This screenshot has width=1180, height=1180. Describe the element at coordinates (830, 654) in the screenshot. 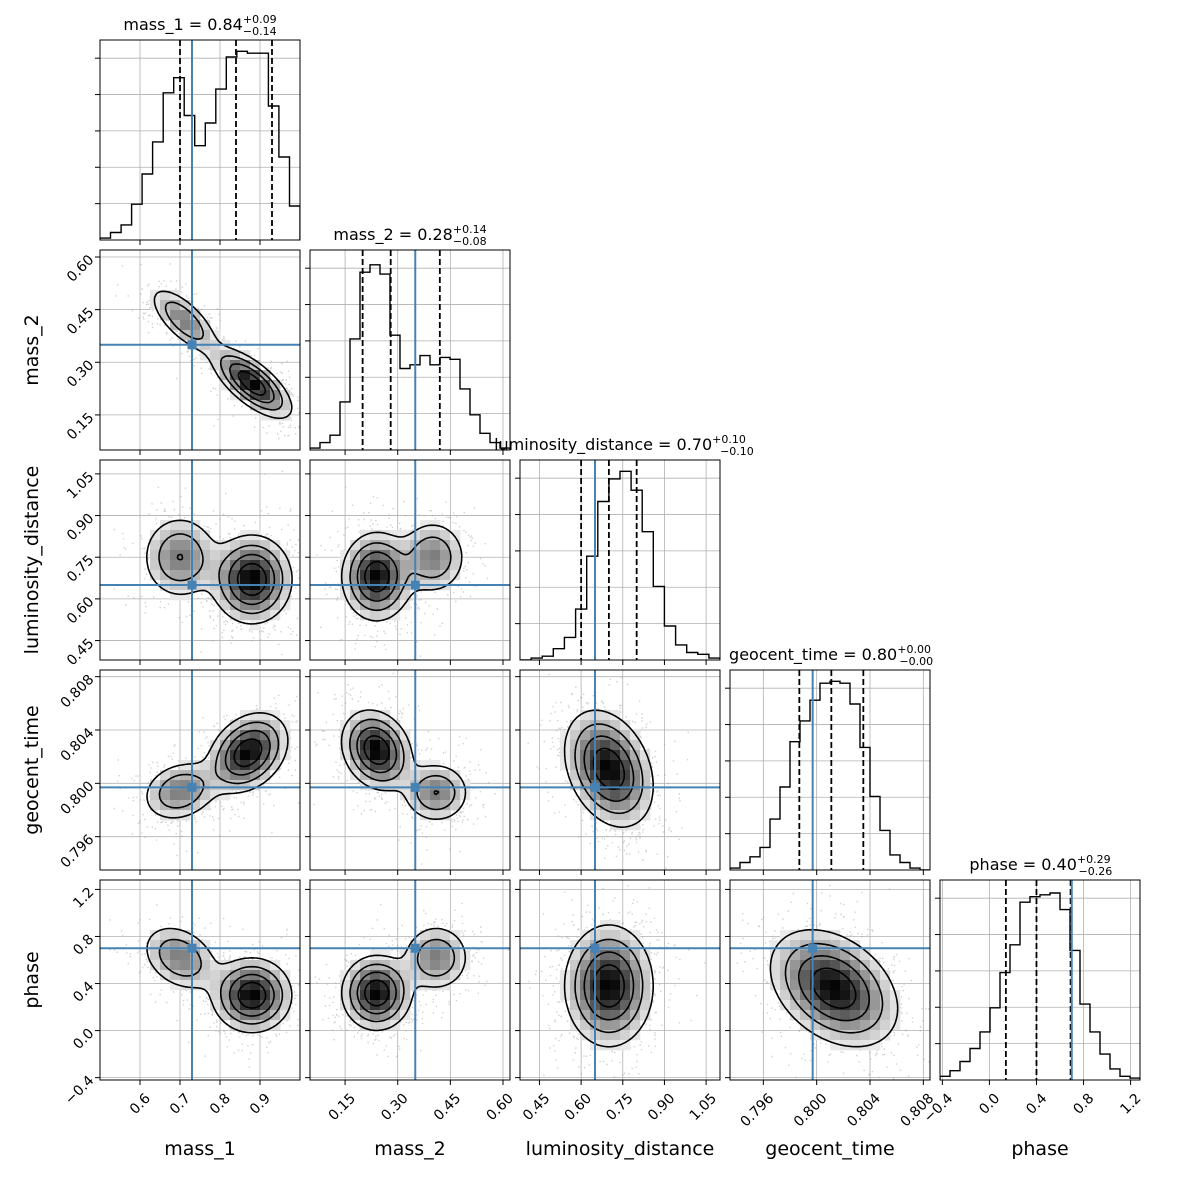

I see `panel-title-geocent_time: geocent_time = 0.80+0.00` at that location.